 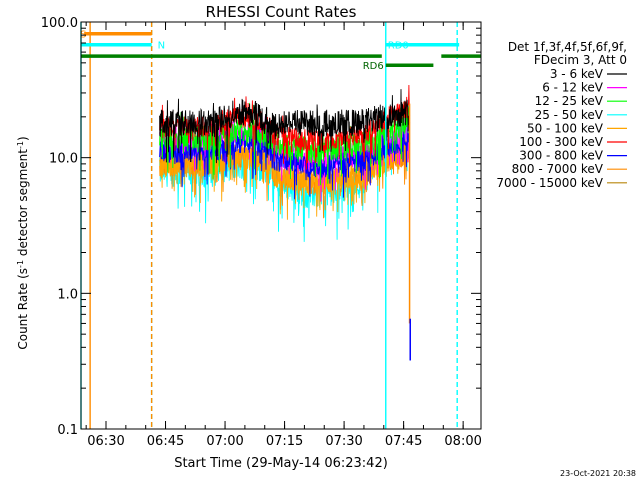 What do you see at coordinates (565, 128) in the screenshot?
I see `legend-item-label: 50 - 100 keV` at bounding box center [565, 128].